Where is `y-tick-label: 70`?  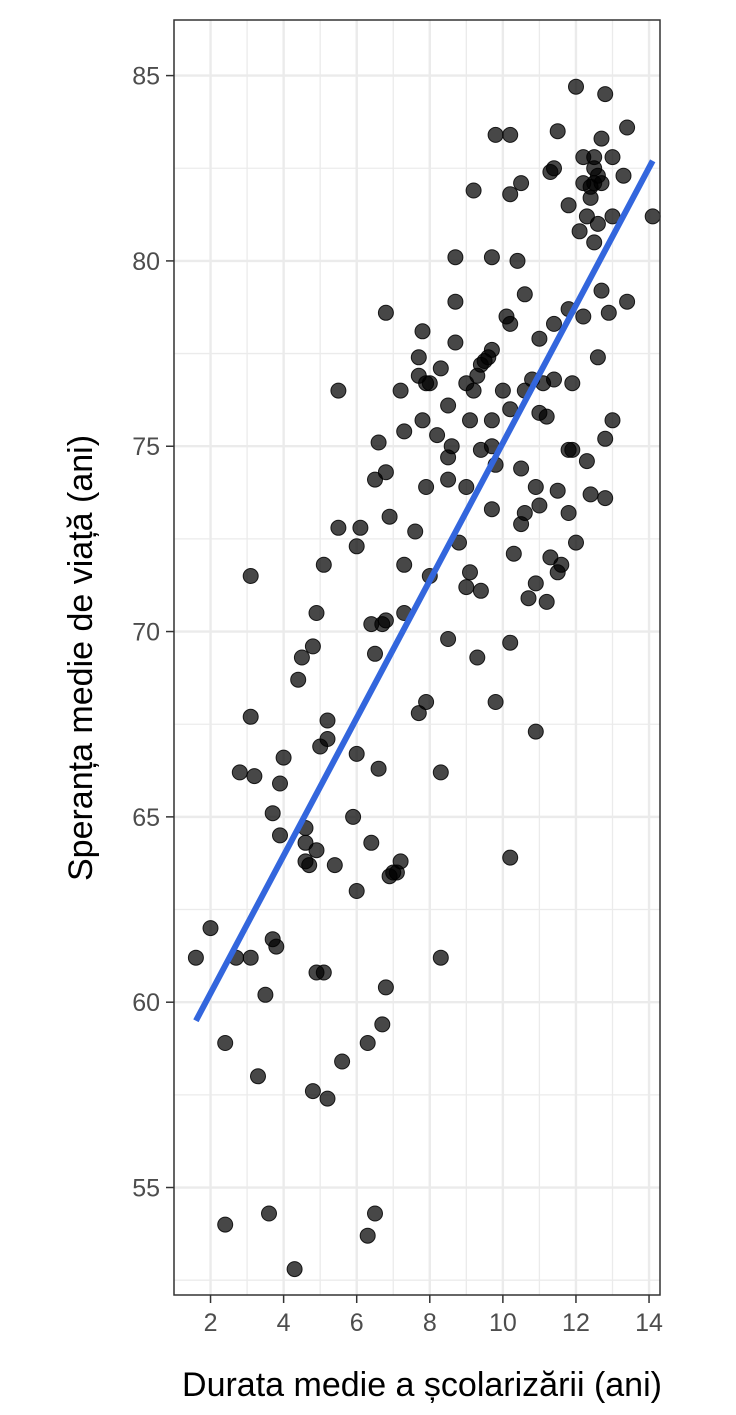 y-tick-label: 70 is located at coordinates (146, 633).